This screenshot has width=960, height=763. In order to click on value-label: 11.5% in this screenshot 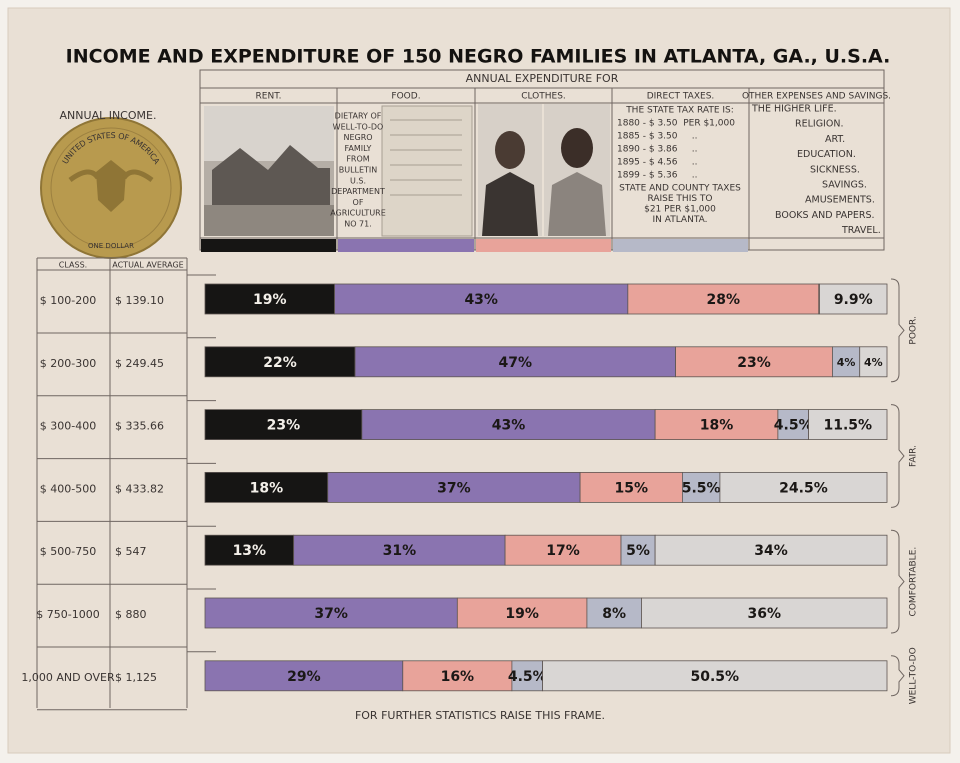, I will do `click(847, 426)`.